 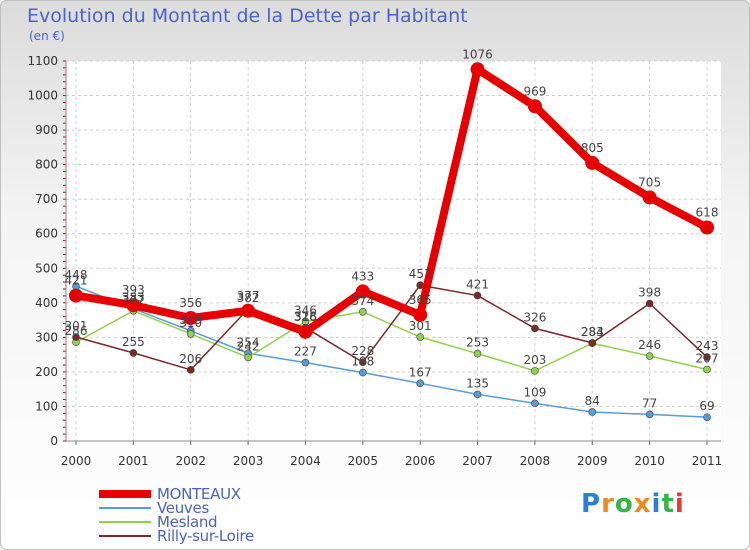 What do you see at coordinates (46, 303) in the screenshot?
I see `y-tick-label: 400` at bounding box center [46, 303].